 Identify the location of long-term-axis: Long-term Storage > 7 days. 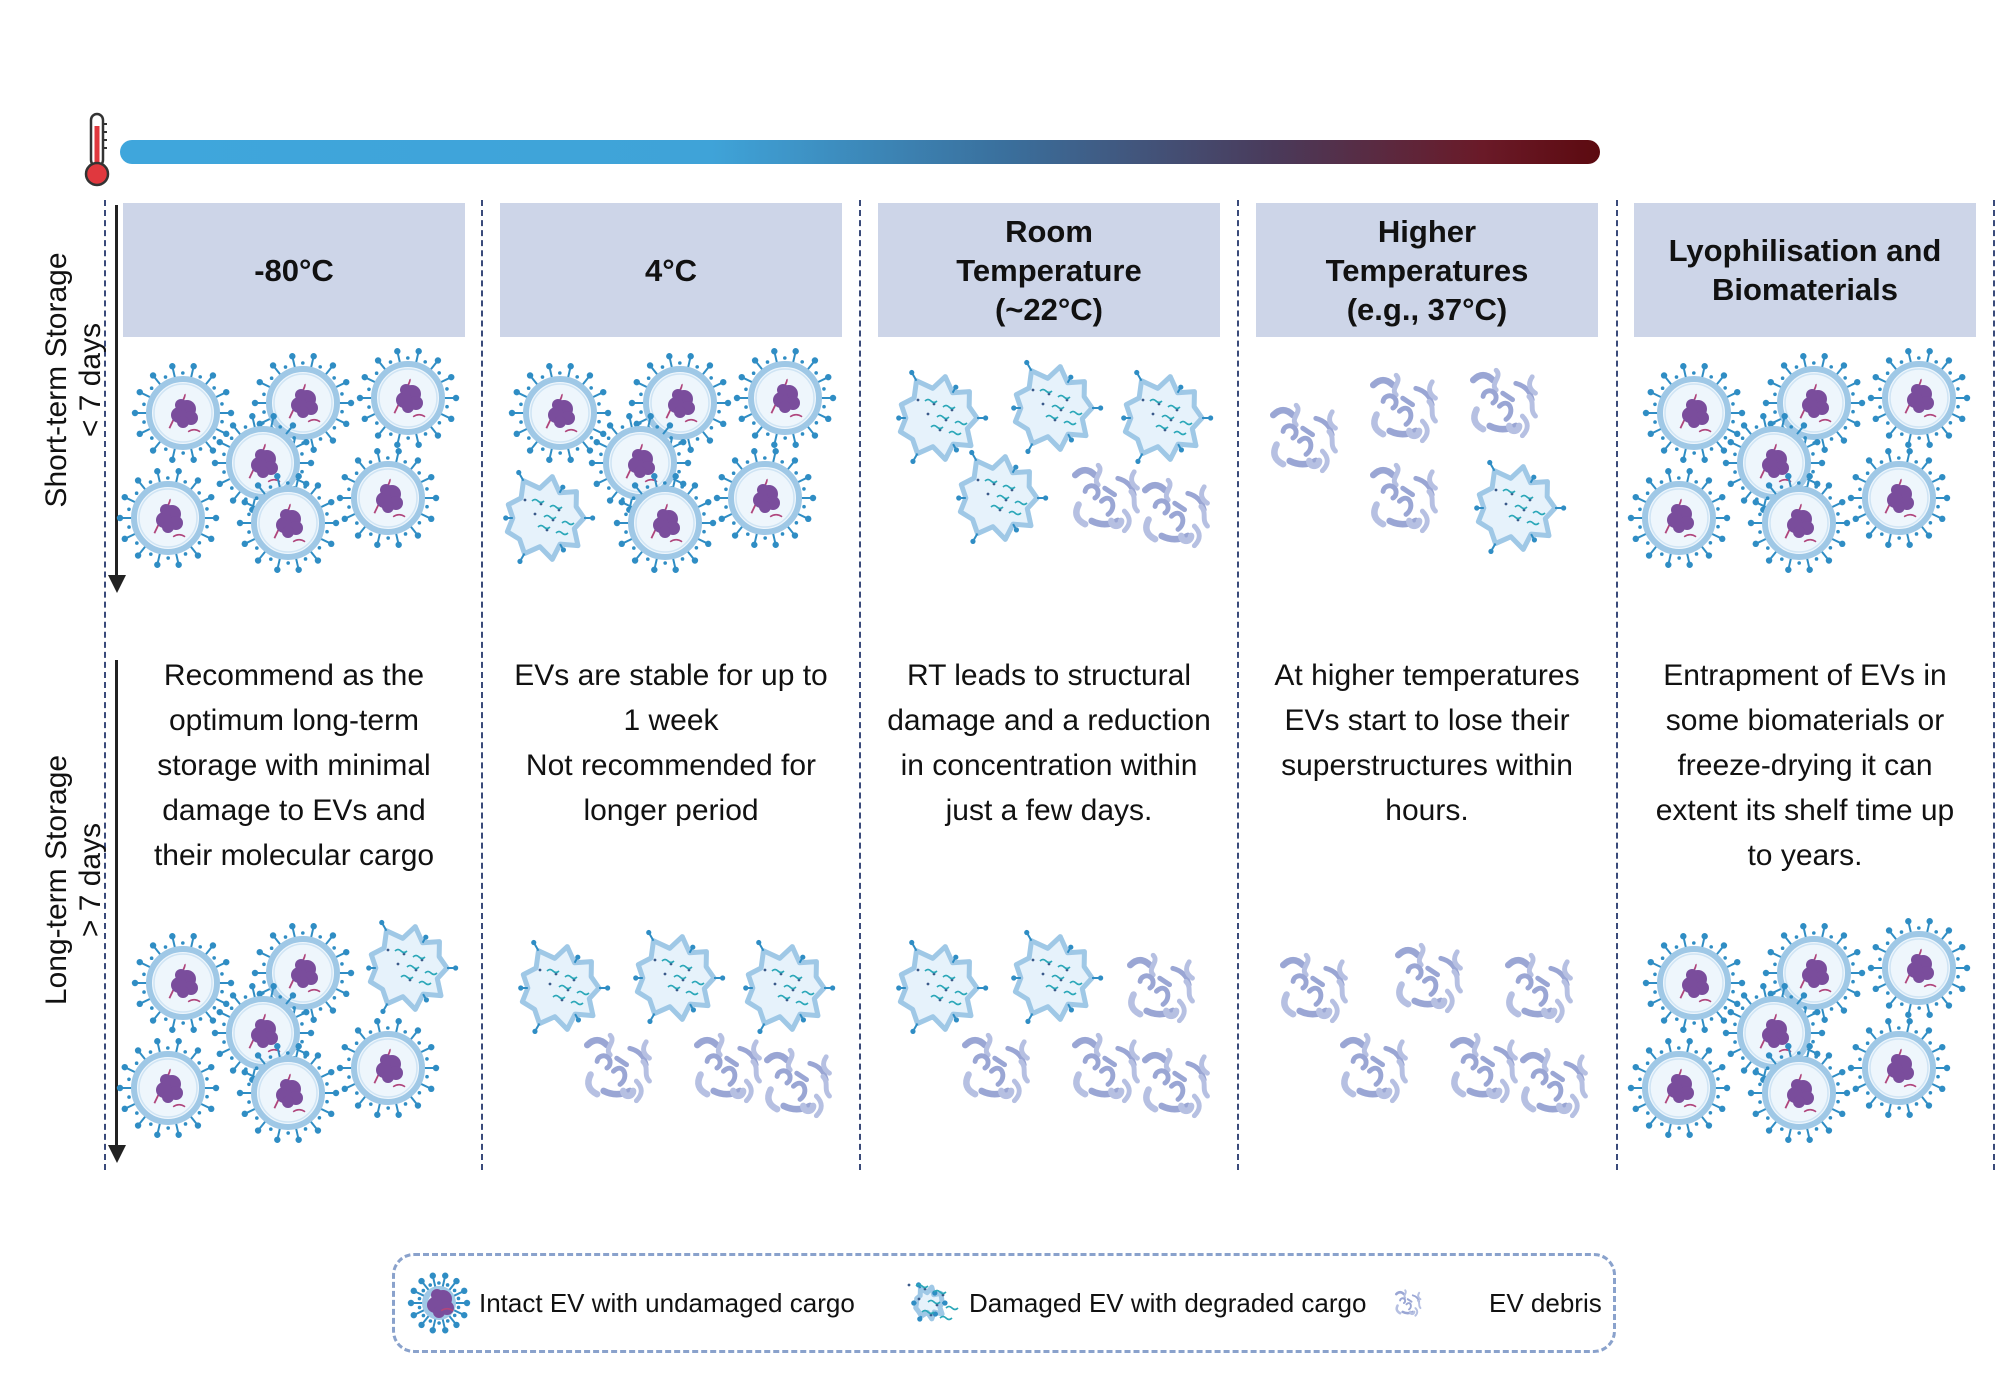
(83, 915).